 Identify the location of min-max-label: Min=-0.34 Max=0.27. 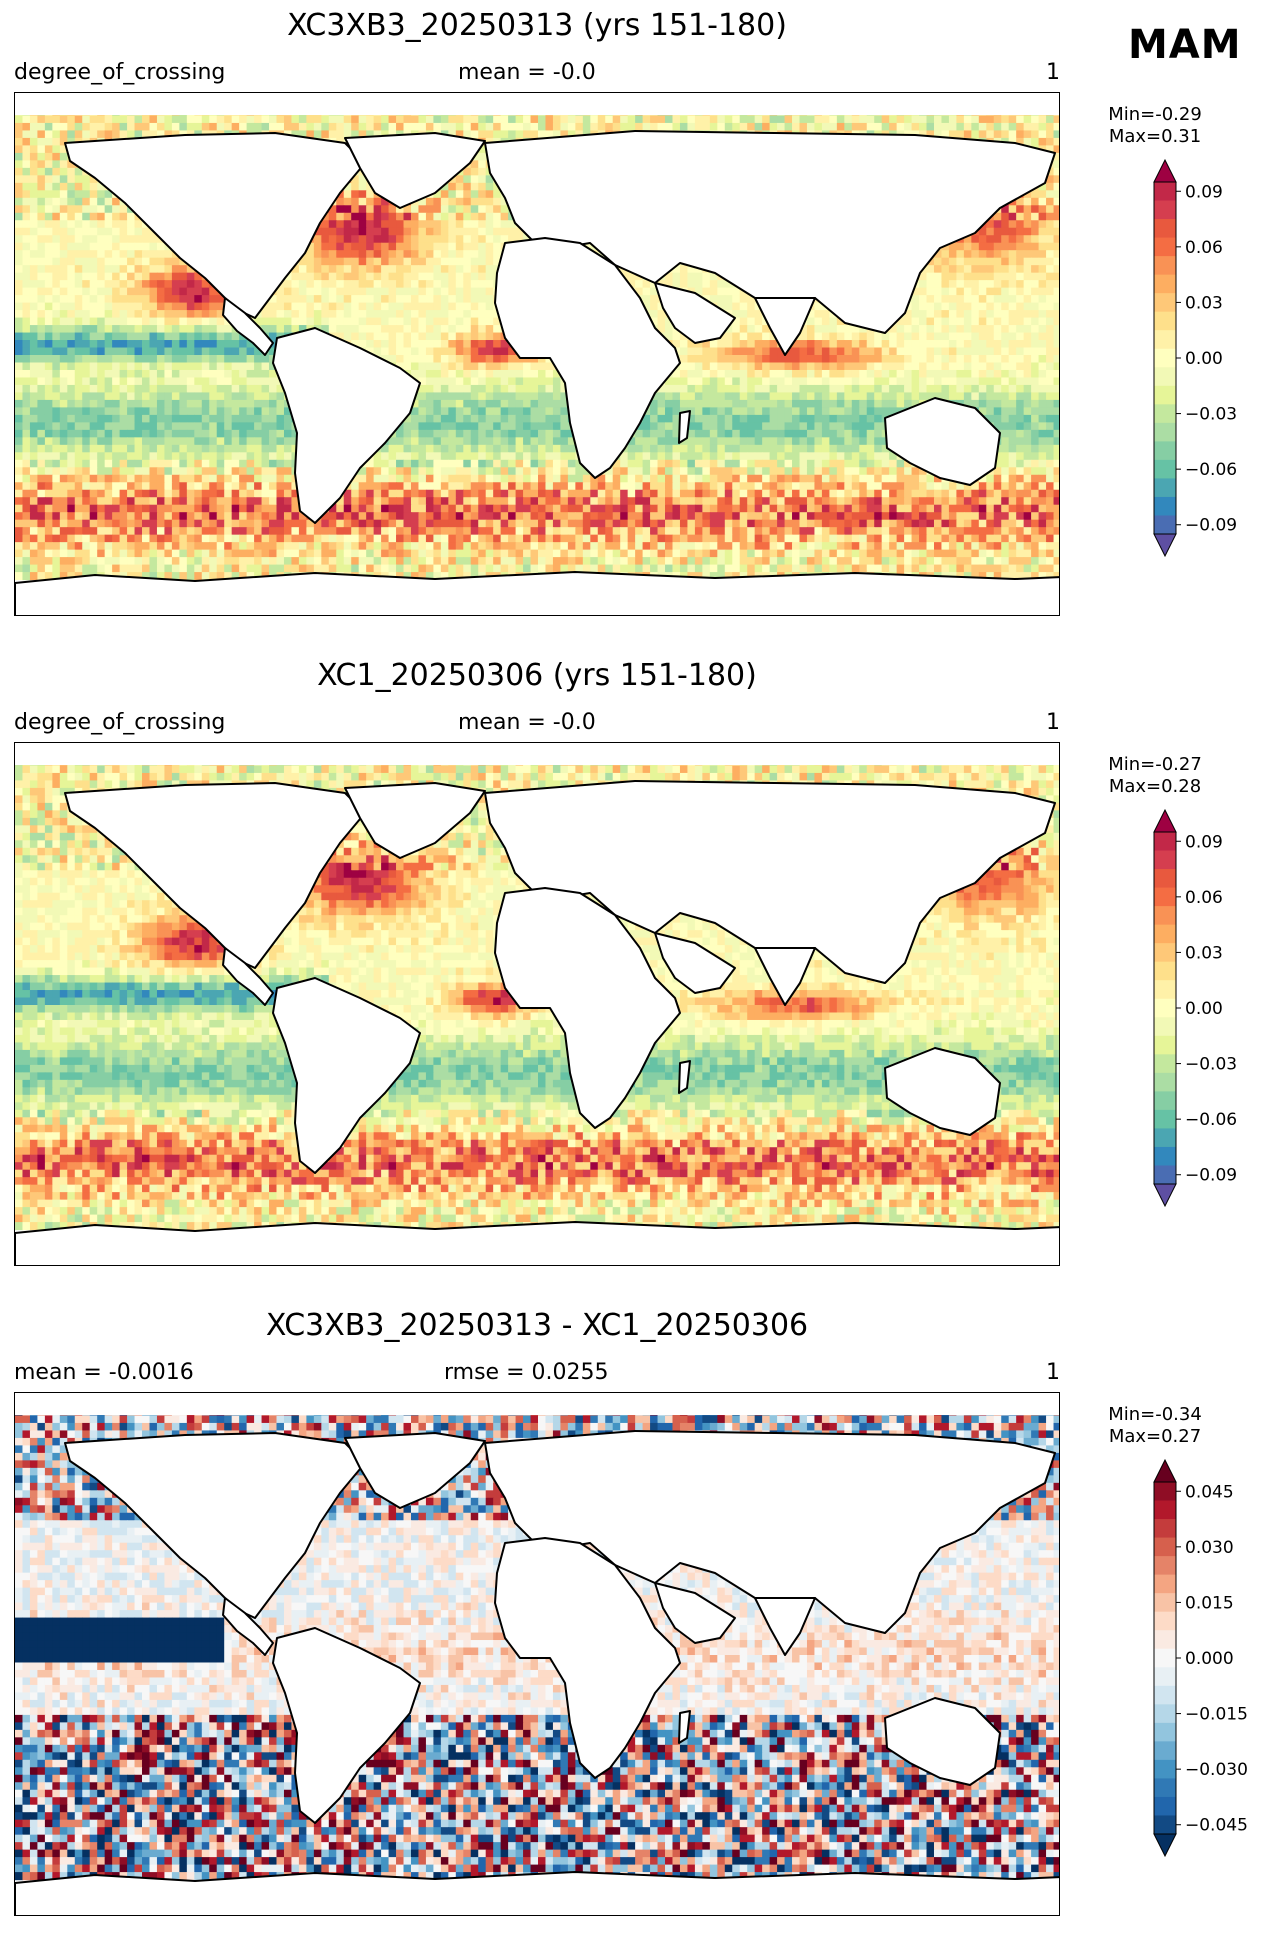
(1155, 1426).